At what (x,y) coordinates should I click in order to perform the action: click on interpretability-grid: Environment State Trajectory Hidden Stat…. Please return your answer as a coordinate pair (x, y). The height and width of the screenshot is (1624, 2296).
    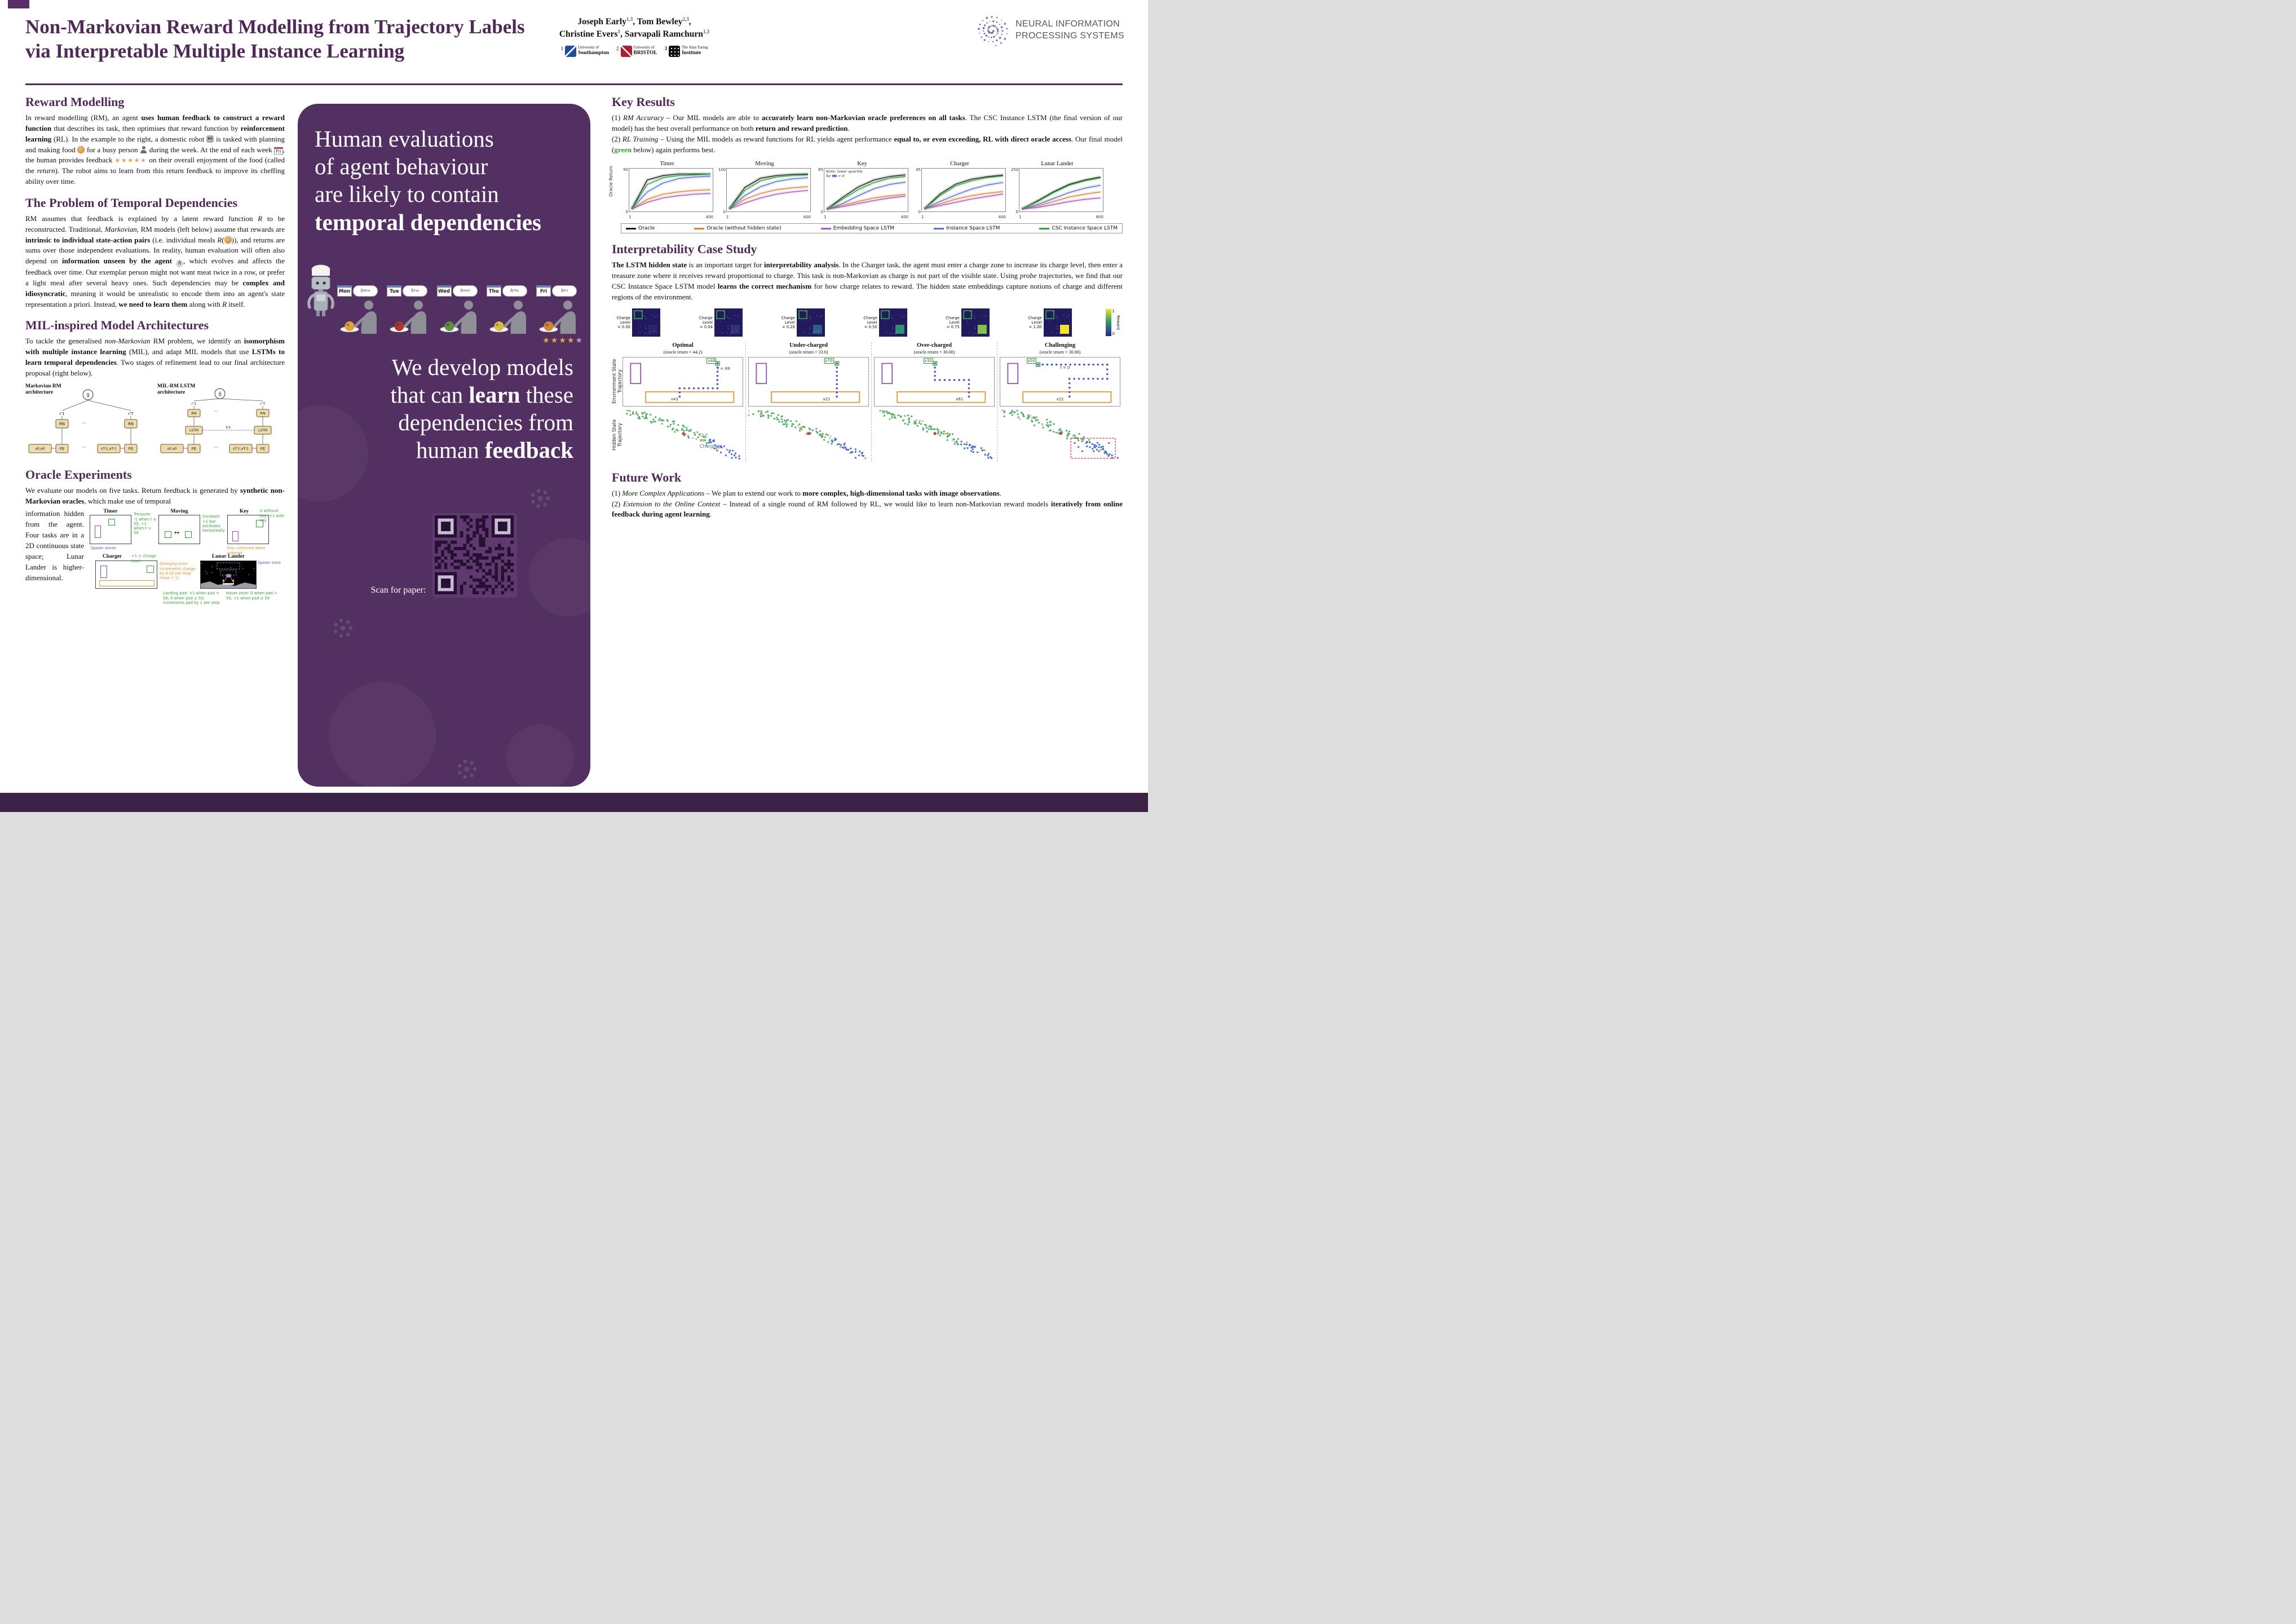
    Looking at the image, I should click on (867, 402).